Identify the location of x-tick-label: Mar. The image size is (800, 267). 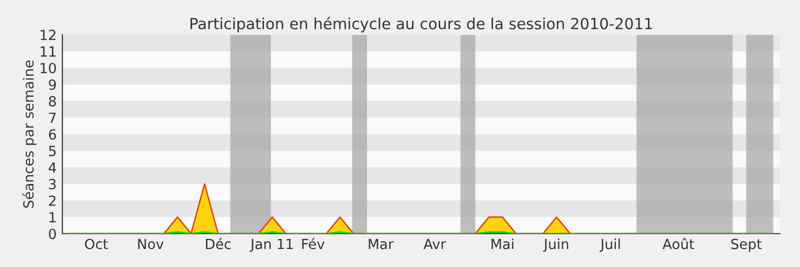
(381, 244).